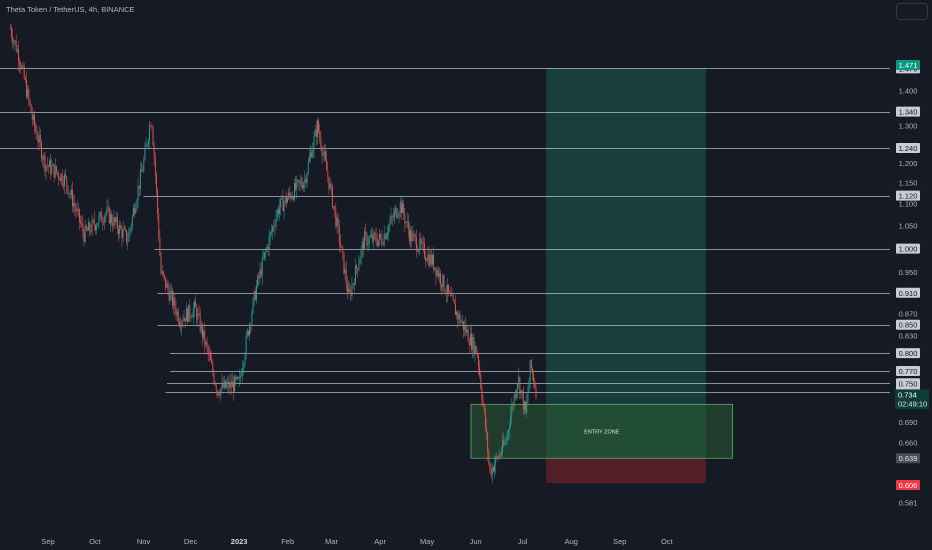  Describe the element at coordinates (908, 325) in the screenshot. I see `level-badge: 0.850` at that location.